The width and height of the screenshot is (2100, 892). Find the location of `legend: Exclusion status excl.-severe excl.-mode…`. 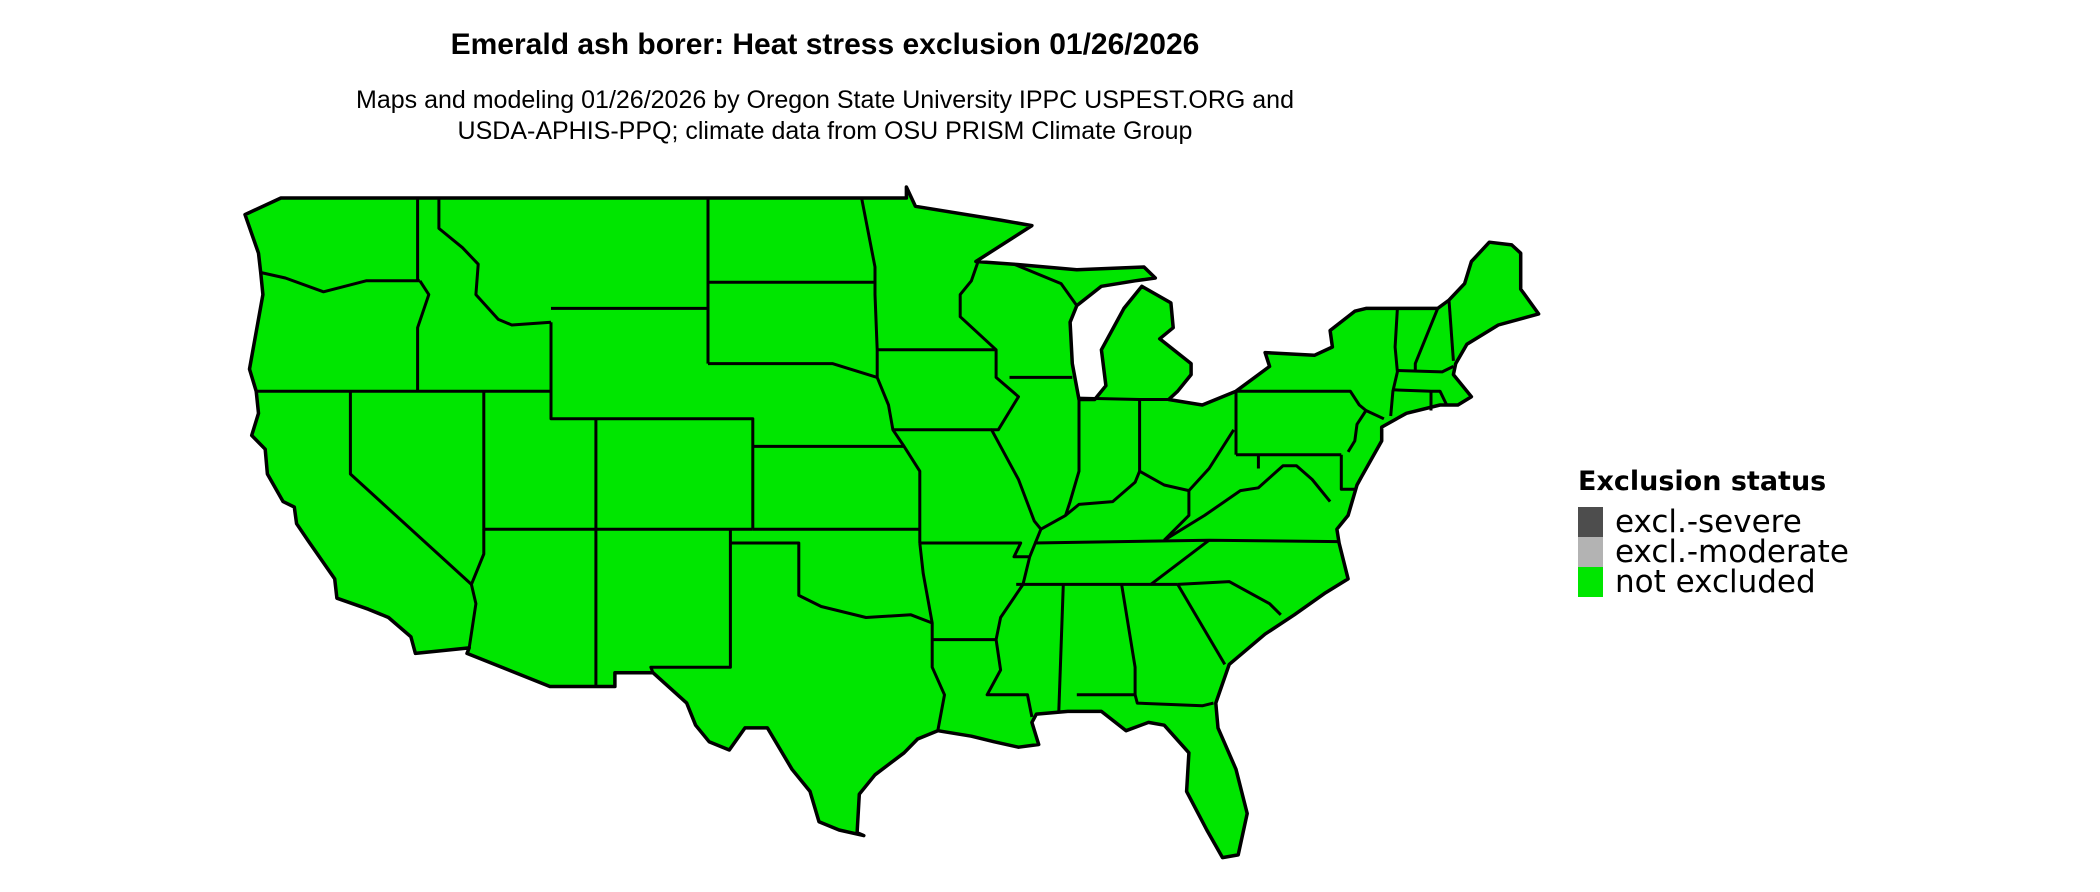

legend: Exclusion status excl.-severe excl.-mode… is located at coordinates (1713, 533).